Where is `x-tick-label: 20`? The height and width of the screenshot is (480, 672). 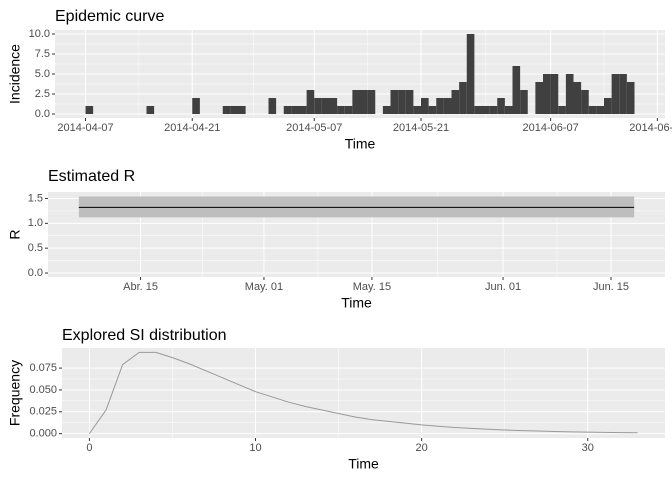
x-tick-label: 20 is located at coordinates (422, 448).